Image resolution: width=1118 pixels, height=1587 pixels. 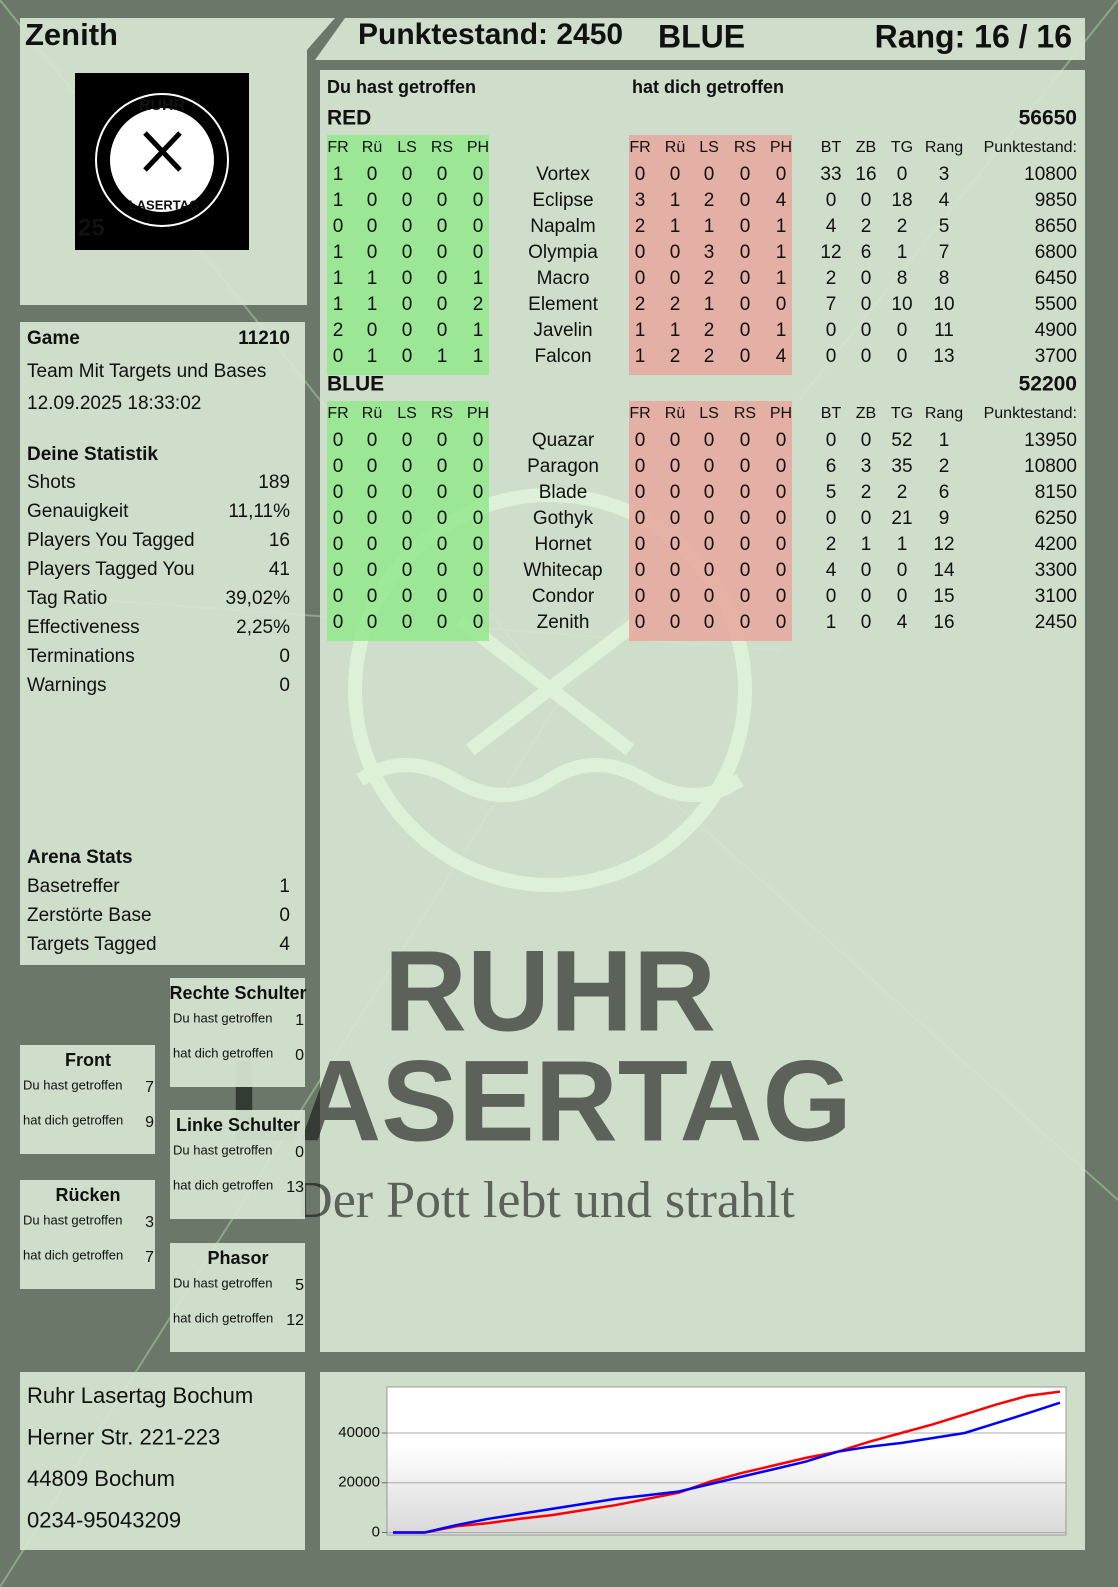 What do you see at coordinates (337, 413) in the screenshot?
I see `hit-header: FR` at bounding box center [337, 413].